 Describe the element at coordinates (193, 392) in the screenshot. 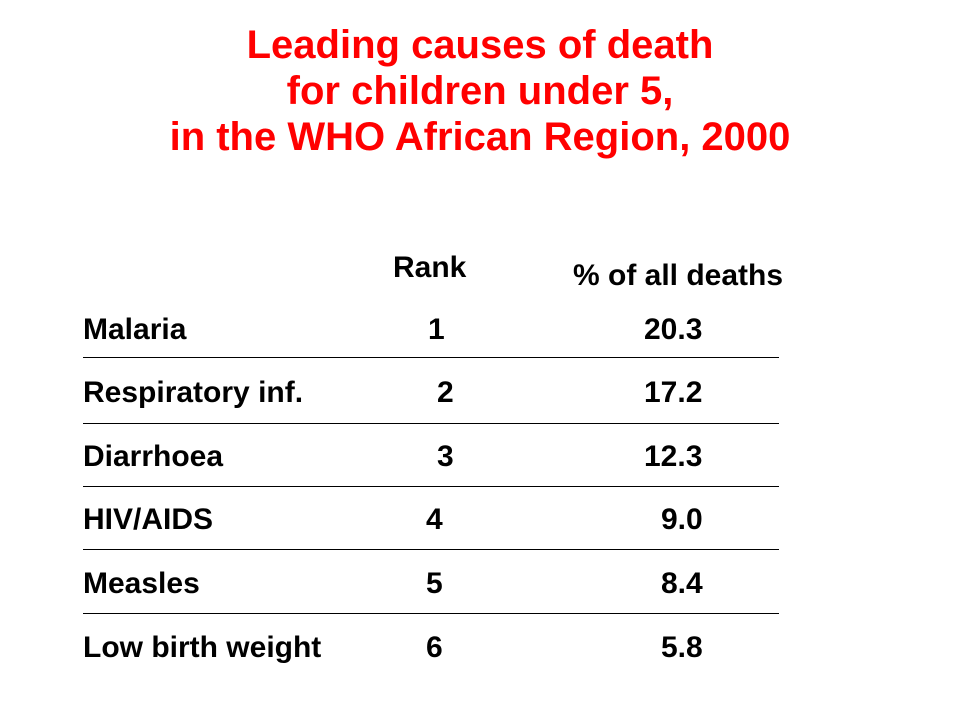

I see `cause-label: Respiratory inf.` at that location.